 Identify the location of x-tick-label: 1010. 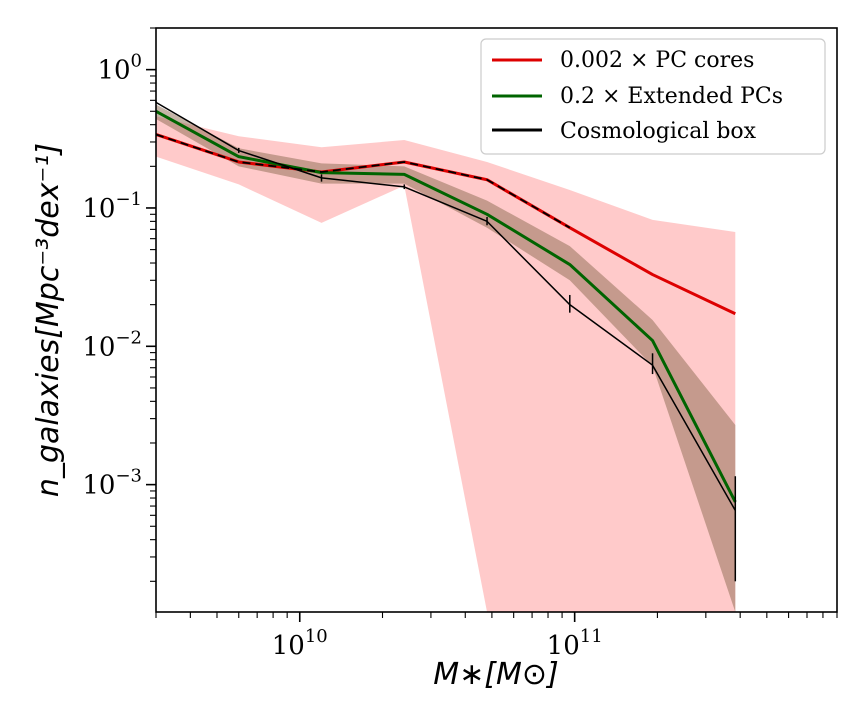
(300, 643).